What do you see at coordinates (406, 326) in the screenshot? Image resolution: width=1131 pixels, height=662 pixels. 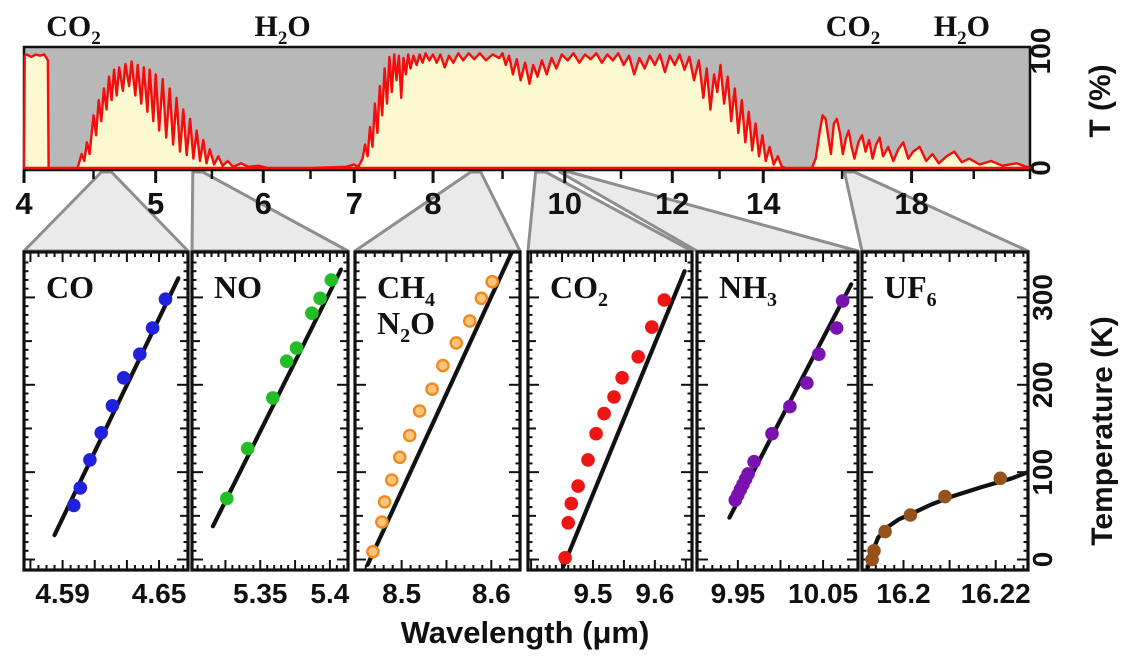 I see `panel-label-CH4-N2O: N2O` at bounding box center [406, 326].